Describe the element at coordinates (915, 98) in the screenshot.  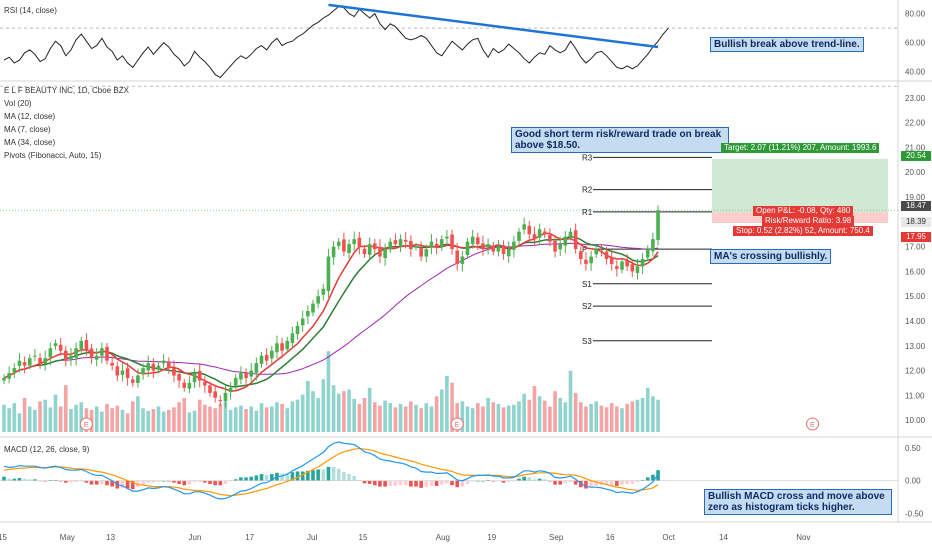
I see `price-tick-label: 23.00` at that location.